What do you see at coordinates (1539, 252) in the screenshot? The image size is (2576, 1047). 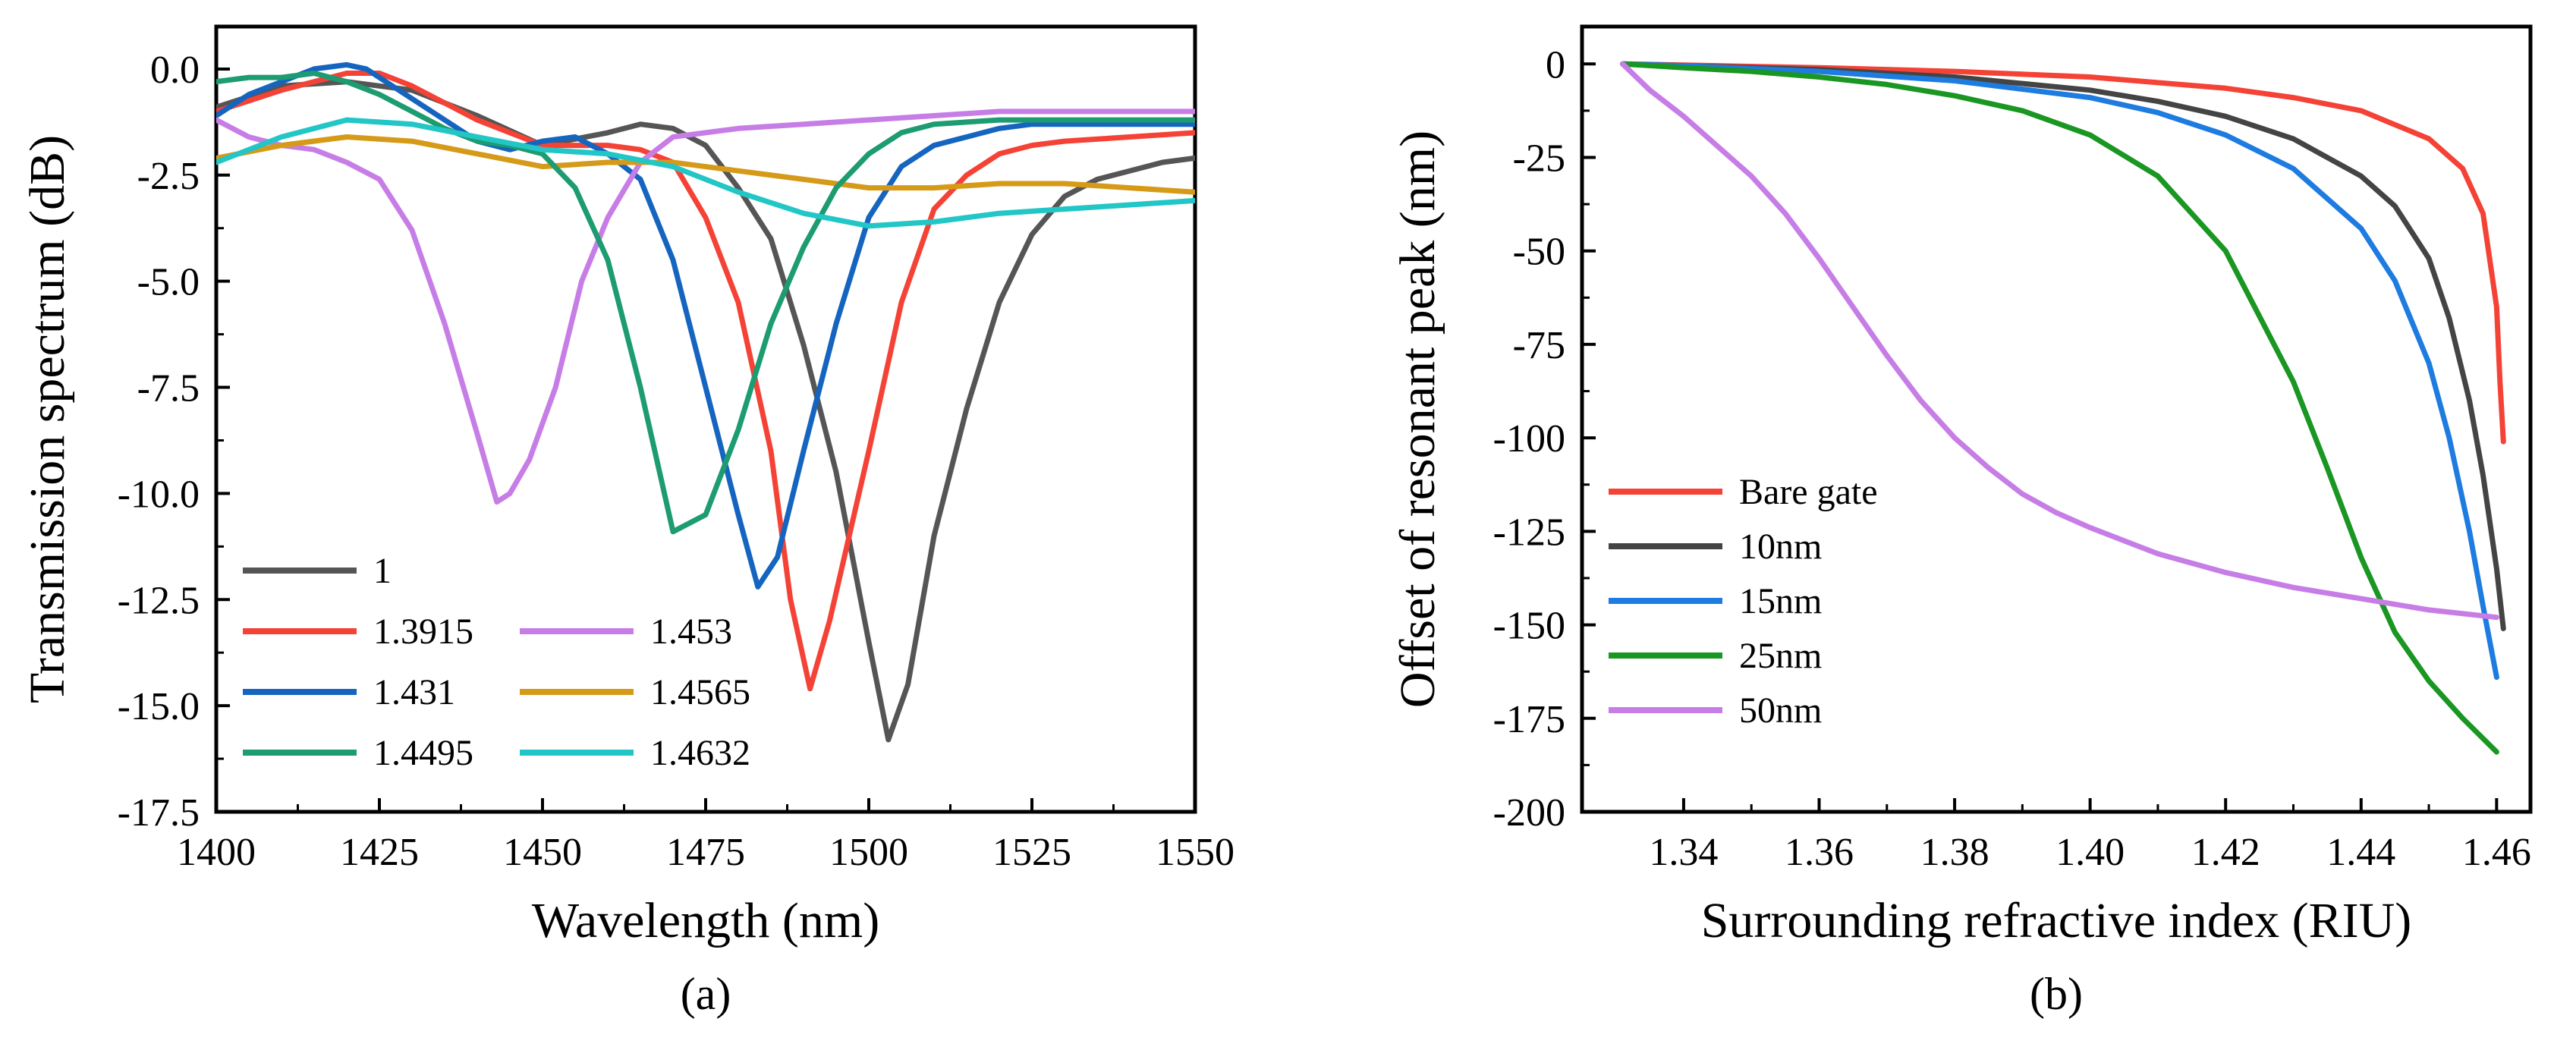 I see `y-tick-label: -50` at bounding box center [1539, 252].